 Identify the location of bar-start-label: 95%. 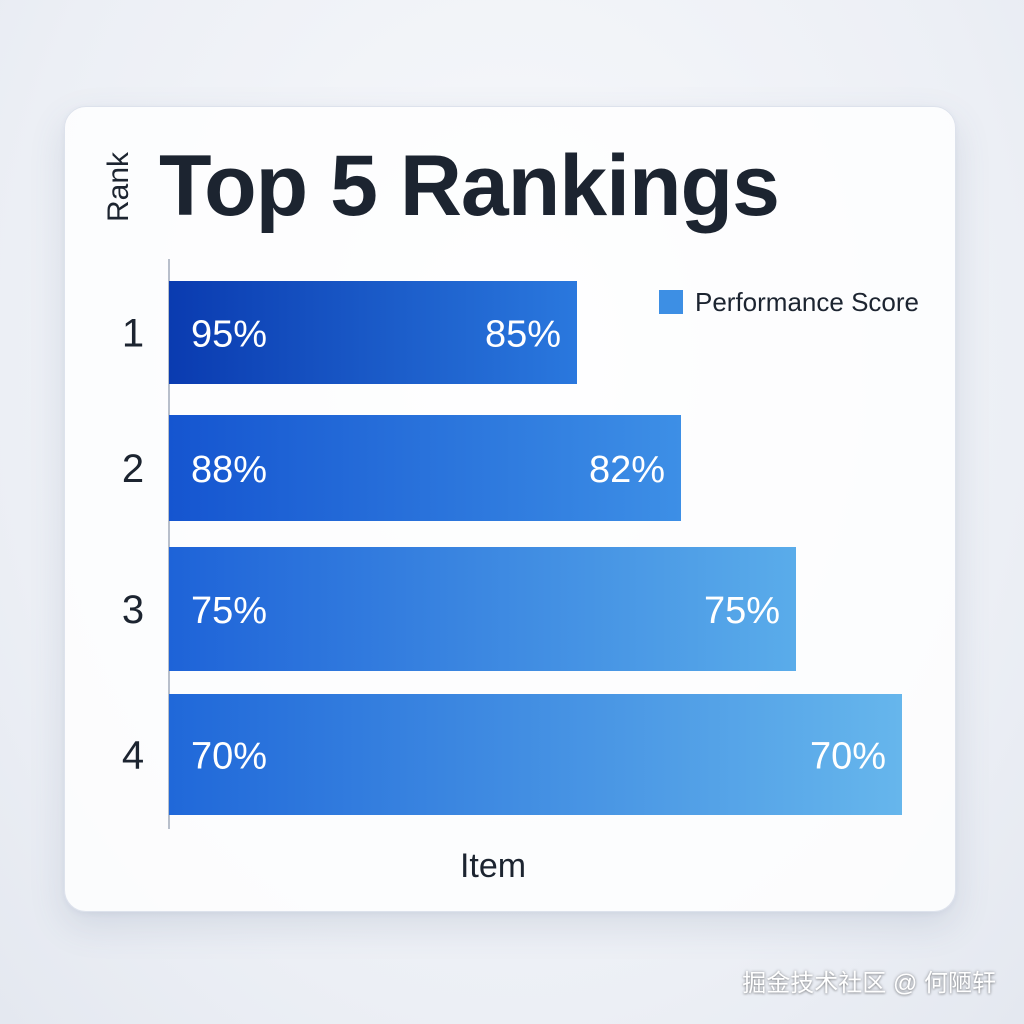
(229, 335).